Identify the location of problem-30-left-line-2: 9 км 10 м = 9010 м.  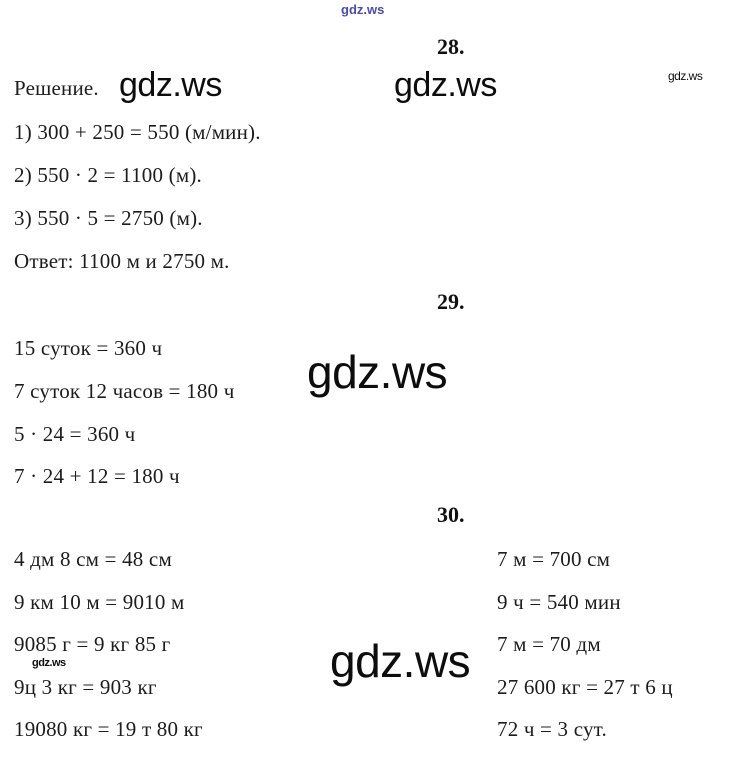
(99, 602).